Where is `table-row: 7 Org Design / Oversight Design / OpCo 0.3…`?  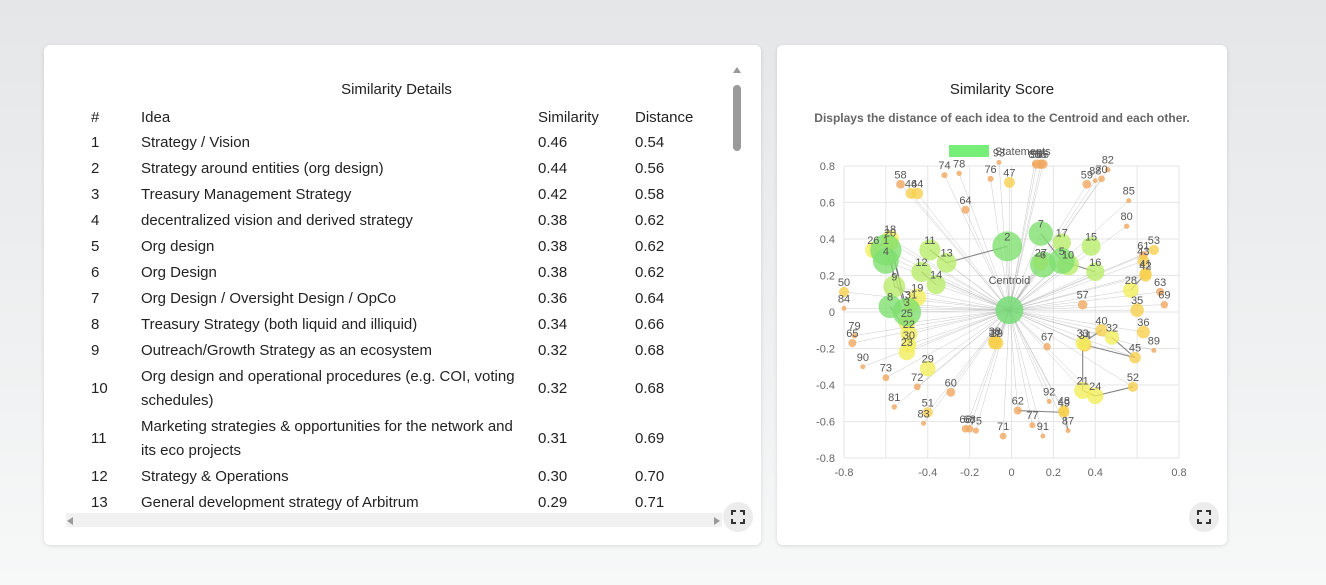 table-row: 7 Org Design / Oversight Design / OpCo 0.3… is located at coordinates (401, 299).